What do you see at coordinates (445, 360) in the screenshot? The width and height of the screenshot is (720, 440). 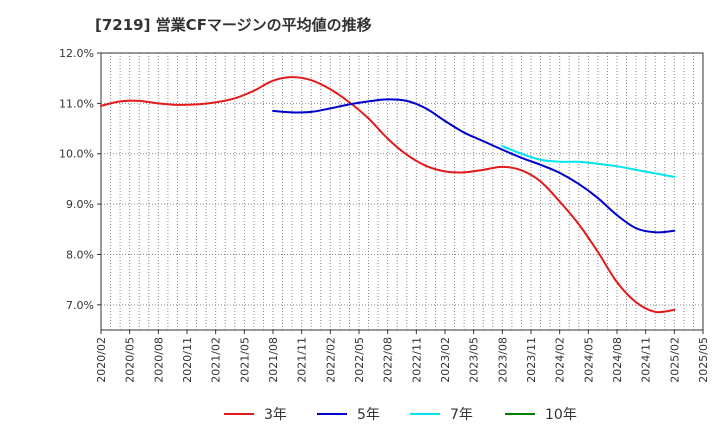 I see `x-tick-label: 2023/02` at bounding box center [445, 360].